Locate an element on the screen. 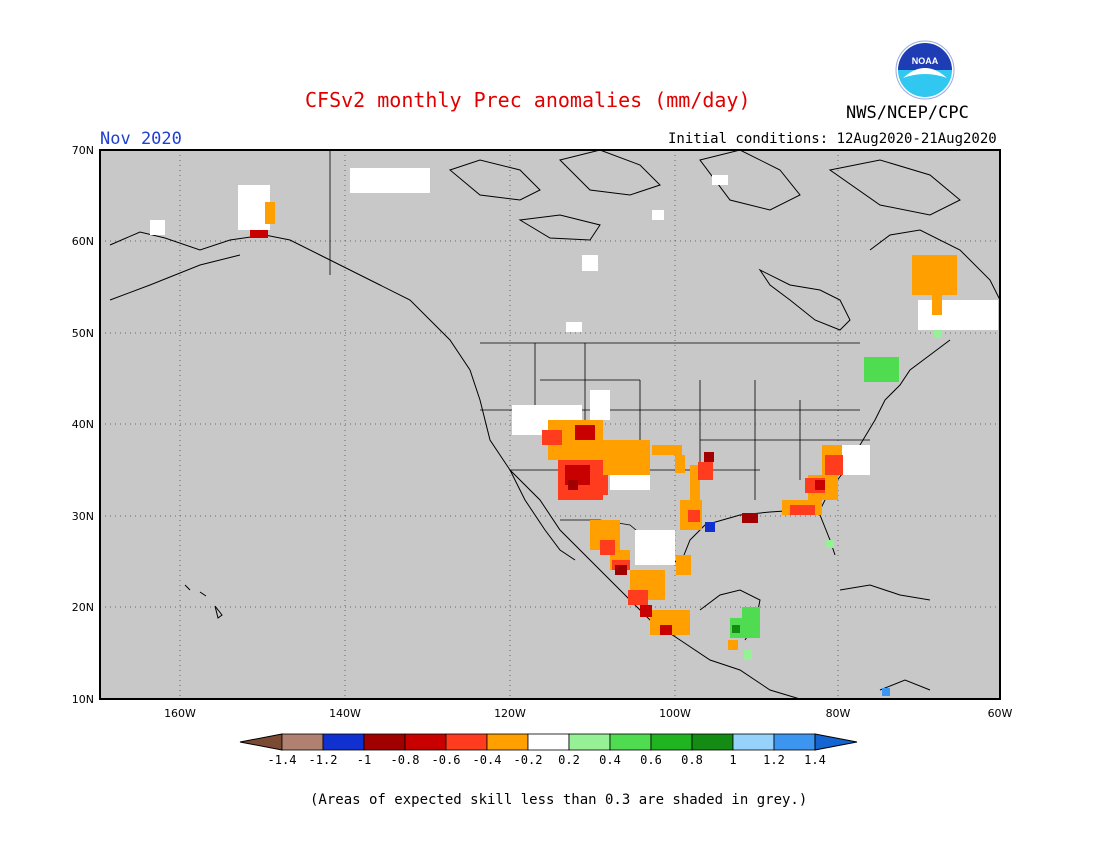 The image size is (1100, 850). lon-label: 120W is located at coordinates (510, 713).